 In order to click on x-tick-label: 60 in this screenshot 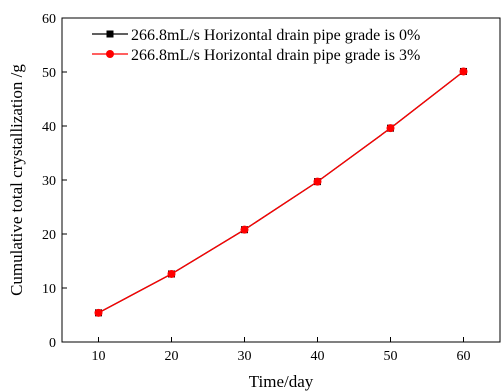, I will do `click(464, 356)`.